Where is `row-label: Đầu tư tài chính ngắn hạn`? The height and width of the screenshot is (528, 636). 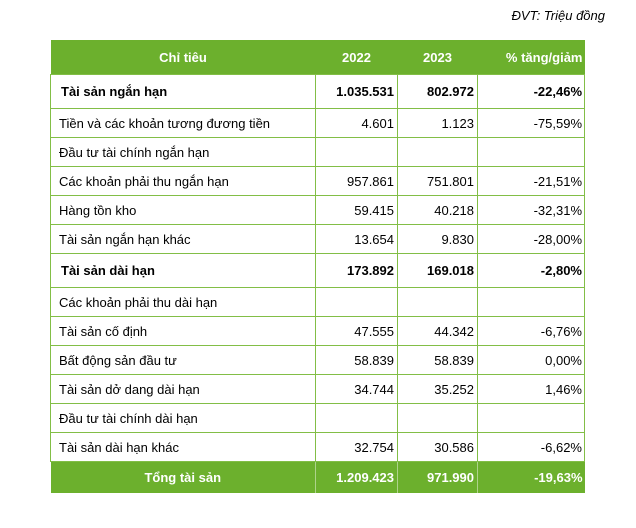 row-label: Đầu tư tài chính ngắn hạn is located at coordinates (183, 152).